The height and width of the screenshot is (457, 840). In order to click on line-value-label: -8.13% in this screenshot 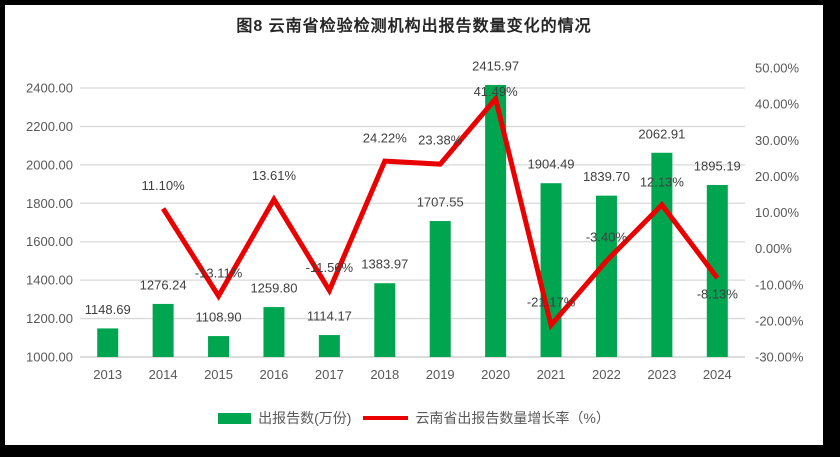, I will do `click(718, 293)`.